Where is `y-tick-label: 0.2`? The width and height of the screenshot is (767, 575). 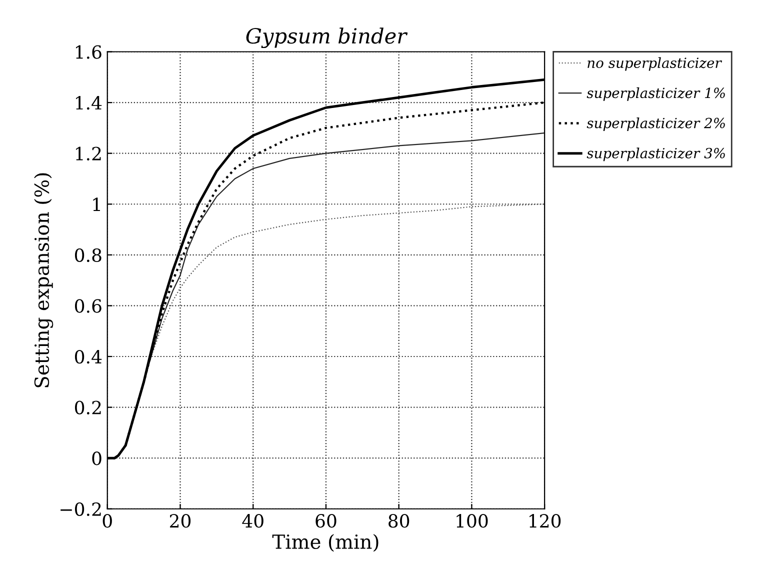
y-tick-label: 0.2 is located at coordinates (87, 407).